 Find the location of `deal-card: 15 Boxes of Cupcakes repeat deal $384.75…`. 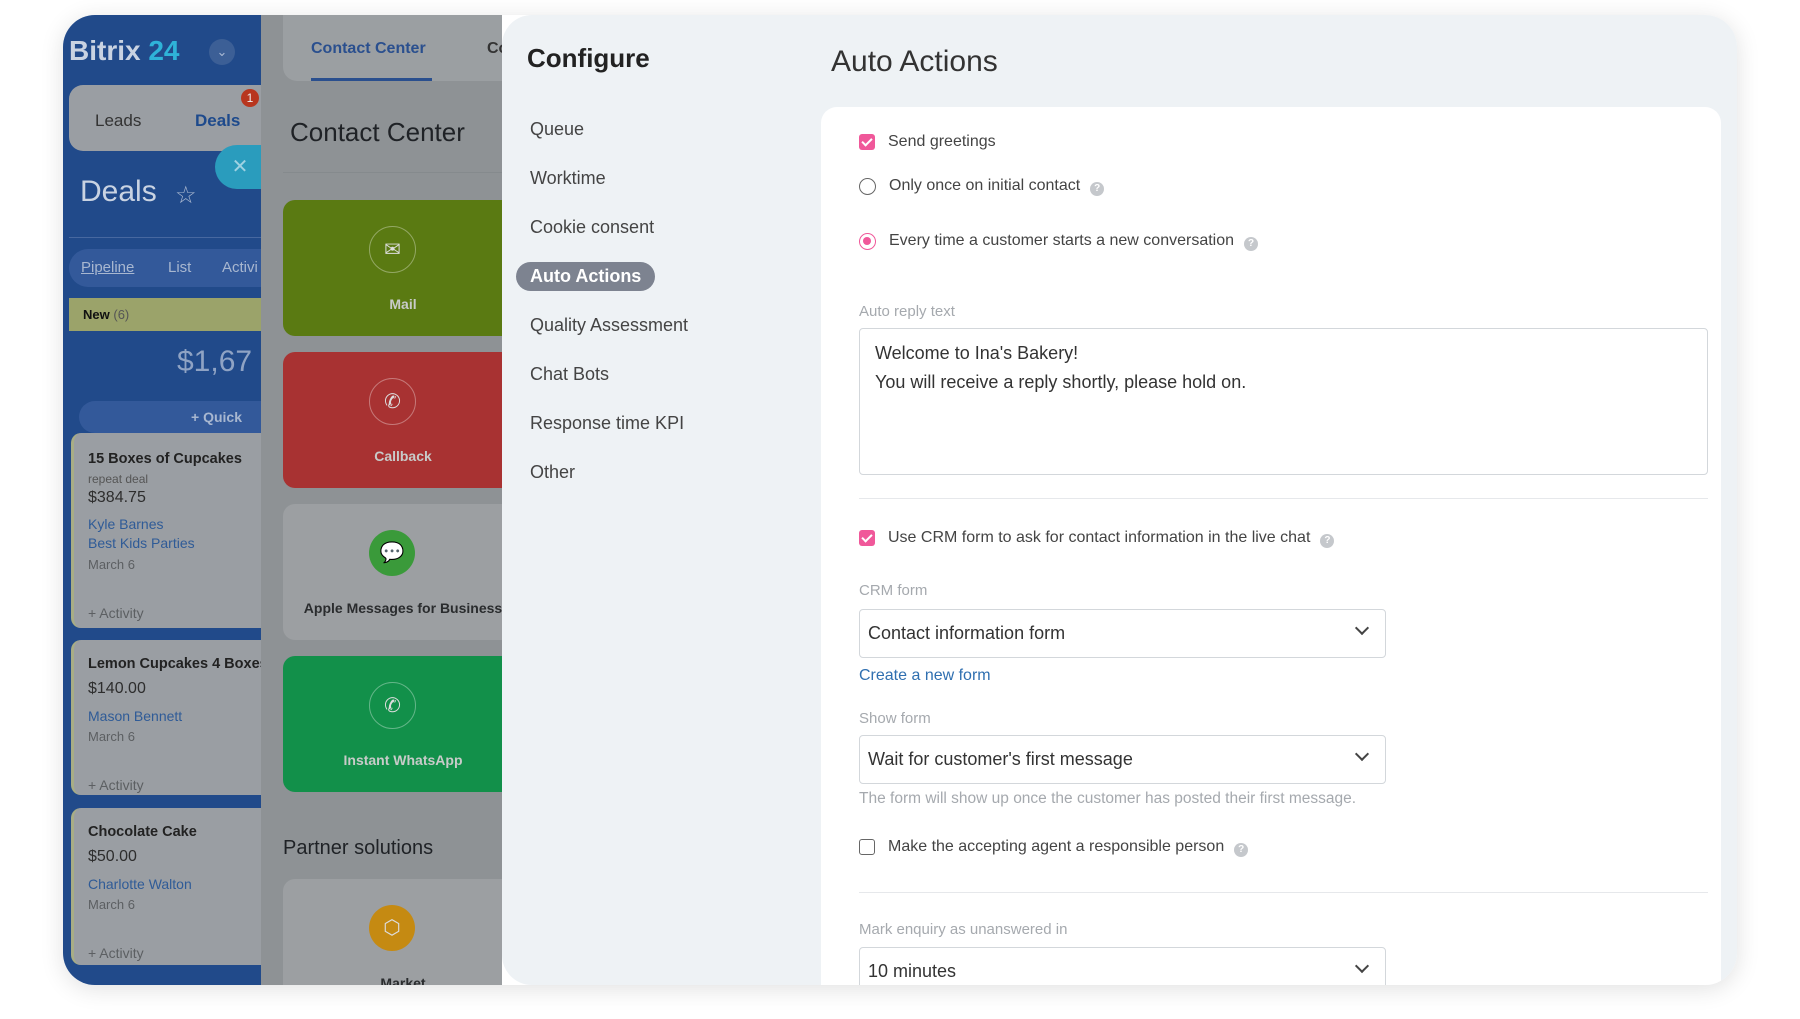

deal-card: 15 Boxes of Cupcakes repeat deal $384.75… is located at coordinates (166, 530).